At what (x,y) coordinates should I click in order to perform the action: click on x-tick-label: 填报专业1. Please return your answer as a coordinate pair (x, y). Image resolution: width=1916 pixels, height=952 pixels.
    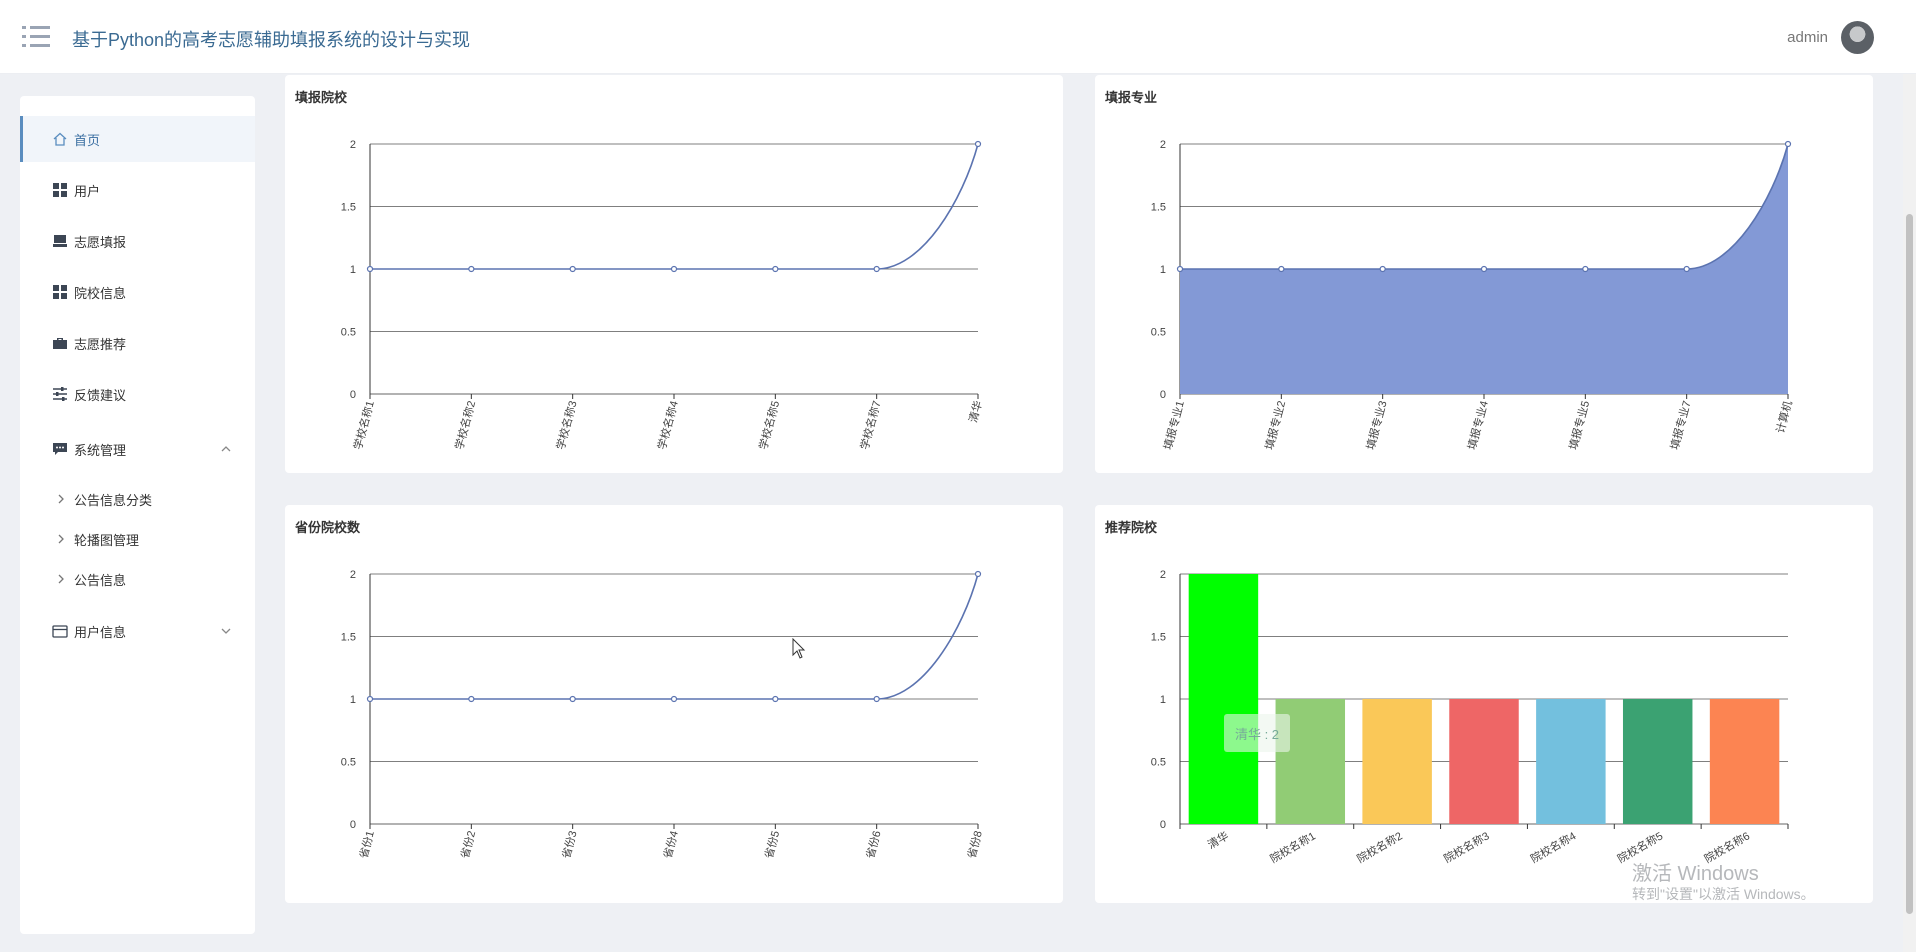
    Looking at the image, I should click on (1173, 425).